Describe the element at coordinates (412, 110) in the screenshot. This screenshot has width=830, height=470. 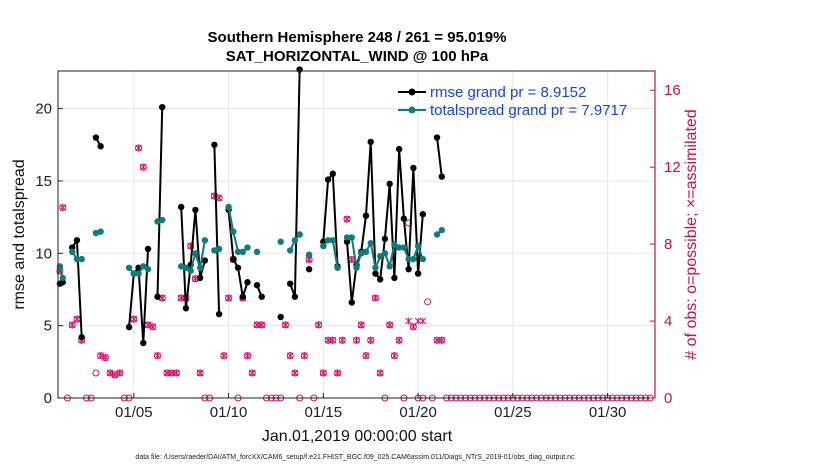
I see `legend-swatch-marker` at that location.